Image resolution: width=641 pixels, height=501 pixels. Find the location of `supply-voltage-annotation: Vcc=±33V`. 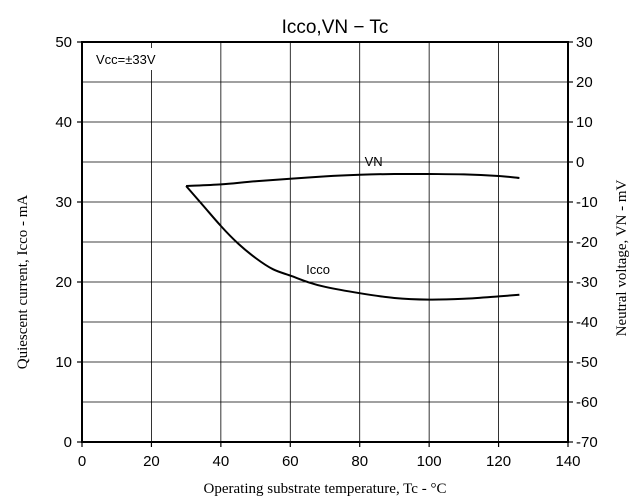

supply-voltage-annotation: Vcc=±33V is located at coordinates (126, 59).